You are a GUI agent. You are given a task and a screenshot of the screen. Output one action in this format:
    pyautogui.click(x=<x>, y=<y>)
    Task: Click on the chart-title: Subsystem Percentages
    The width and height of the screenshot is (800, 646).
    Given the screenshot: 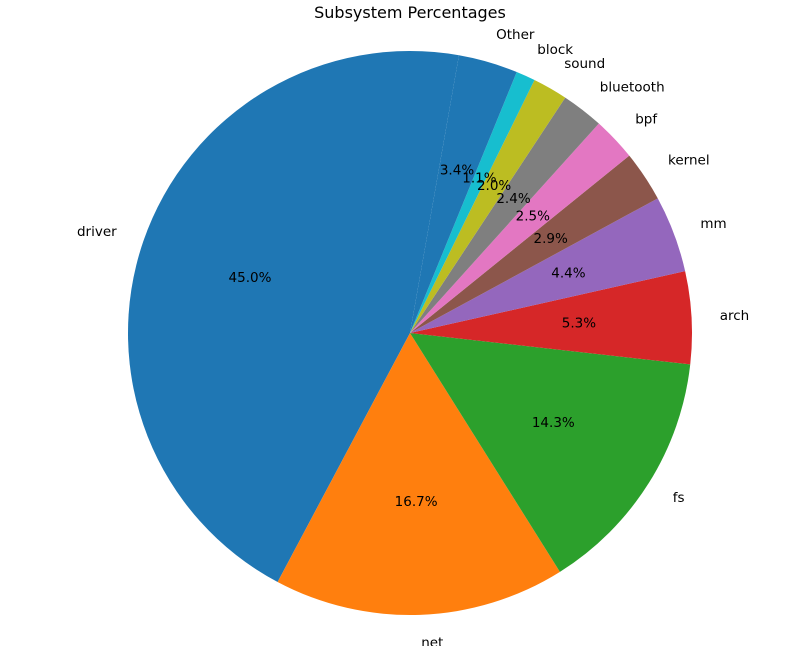 What is the action you would take?
    pyautogui.click(x=410, y=12)
    